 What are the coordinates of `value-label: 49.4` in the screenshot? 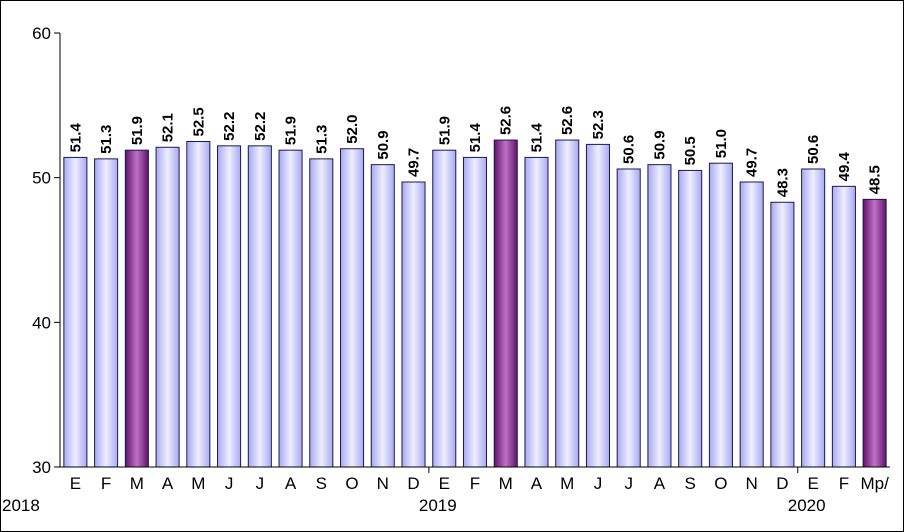 It's located at (844, 166).